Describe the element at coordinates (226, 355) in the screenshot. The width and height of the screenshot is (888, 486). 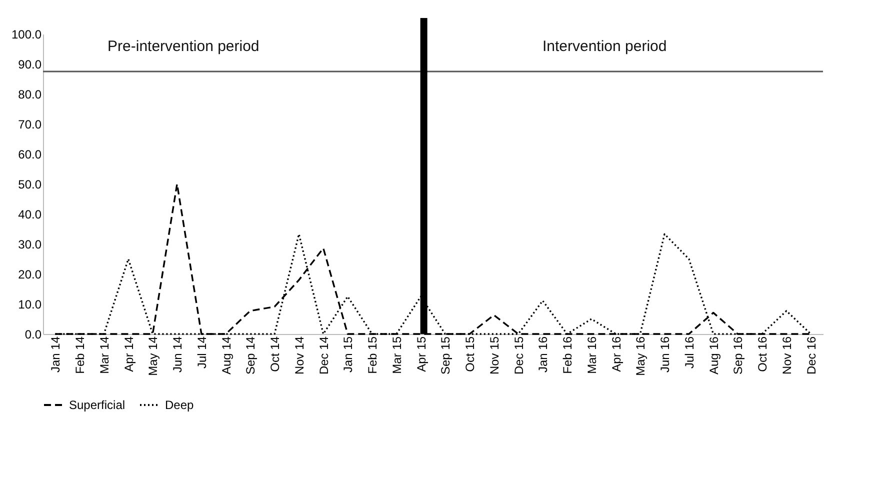
I see `x-tick-label: Aug 14` at that location.